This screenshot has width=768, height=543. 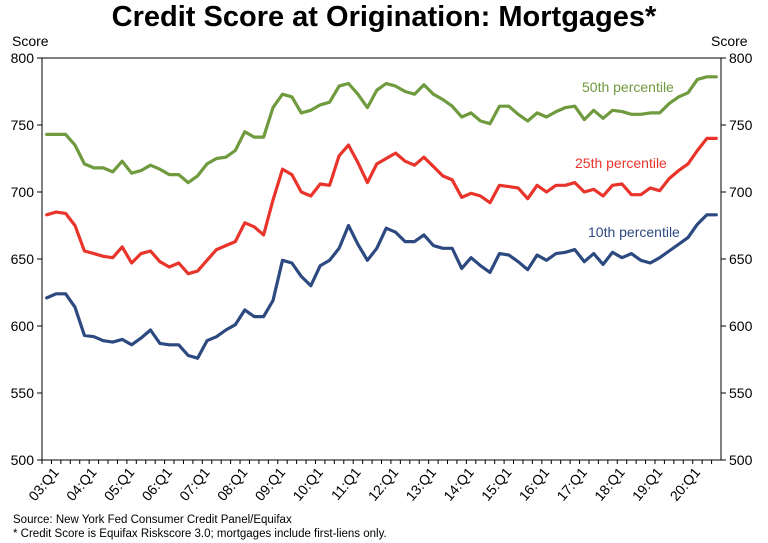 What do you see at coordinates (383, 484) in the screenshot?
I see `x-tick-label: 12:Q1` at bounding box center [383, 484].